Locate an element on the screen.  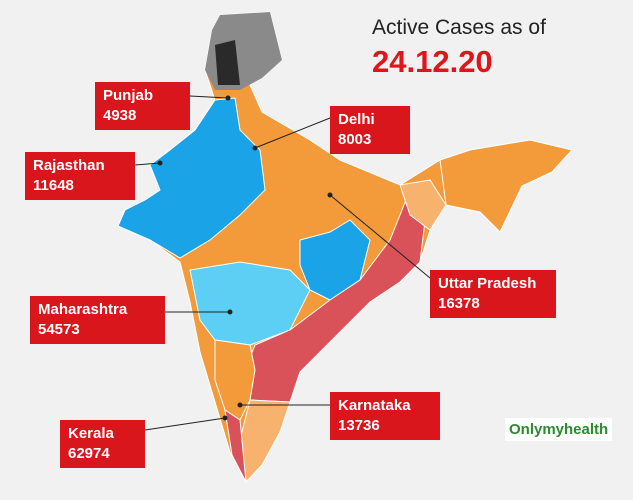
karnataka-region is located at coordinates (235, 380).